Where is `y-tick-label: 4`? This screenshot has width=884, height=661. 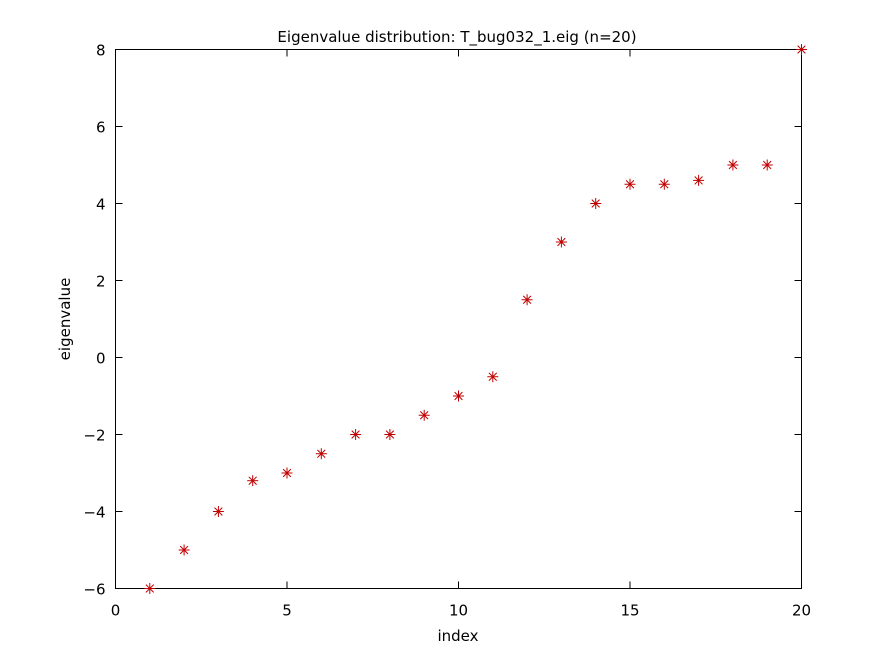 y-tick-label: 4 is located at coordinates (101, 205).